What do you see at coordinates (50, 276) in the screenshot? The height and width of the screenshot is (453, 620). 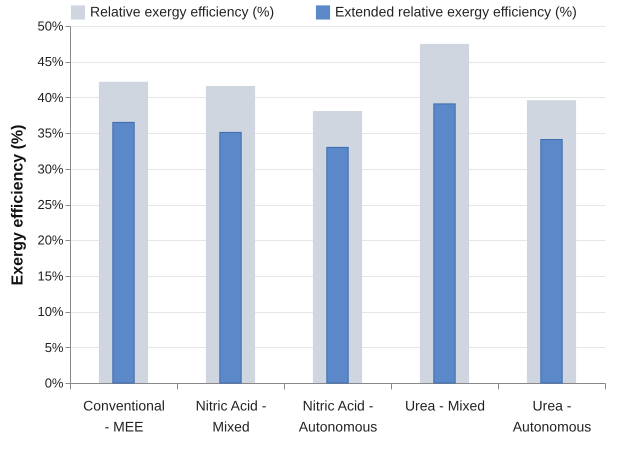 I see `y-tick-label: 15%` at bounding box center [50, 276].